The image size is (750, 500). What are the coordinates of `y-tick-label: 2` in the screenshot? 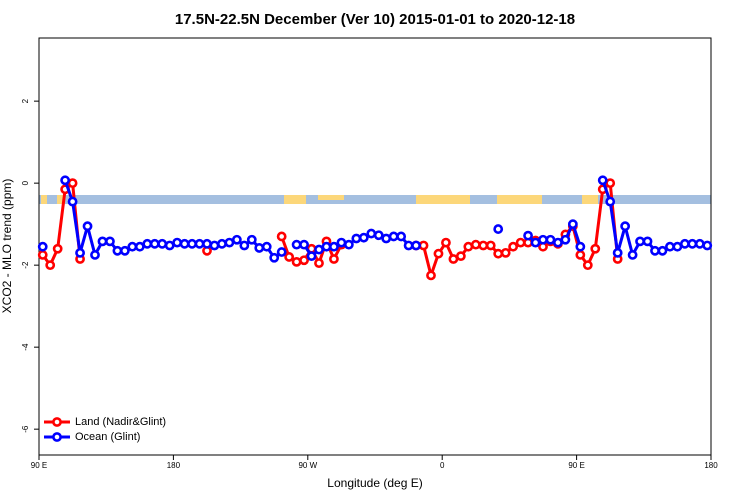 It's located at (25, 100).